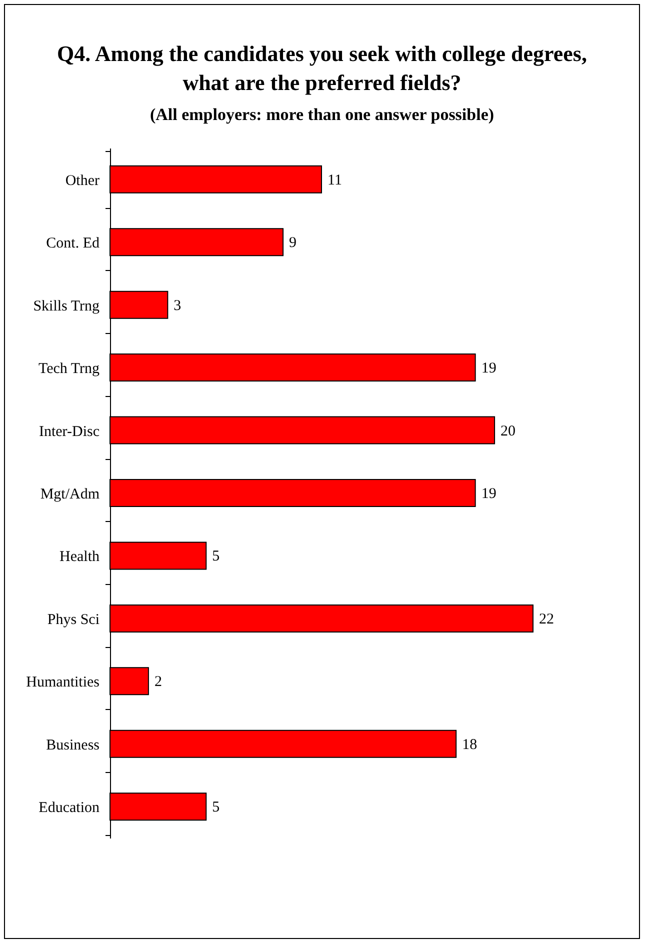  What do you see at coordinates (69, 432) in the screenshot?
I see `y-tick-label: Inter-Disc` at bounding box center [69, 432].